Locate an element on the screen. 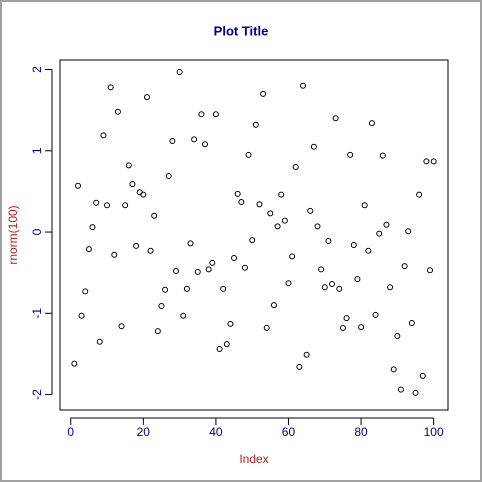  chart-title: Plot Title is located at coordinates (241, 30).